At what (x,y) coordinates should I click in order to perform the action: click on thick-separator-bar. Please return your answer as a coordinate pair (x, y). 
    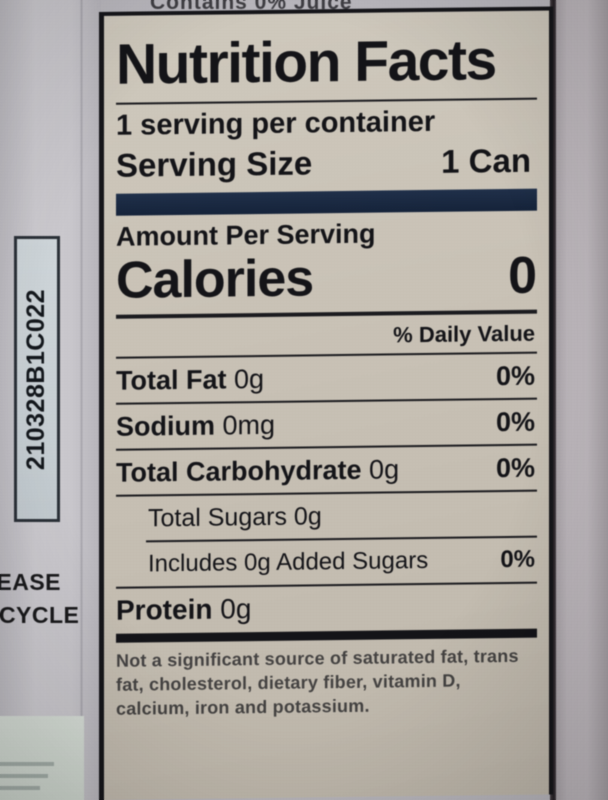
    Looking at the image, I should click on (326, 202).